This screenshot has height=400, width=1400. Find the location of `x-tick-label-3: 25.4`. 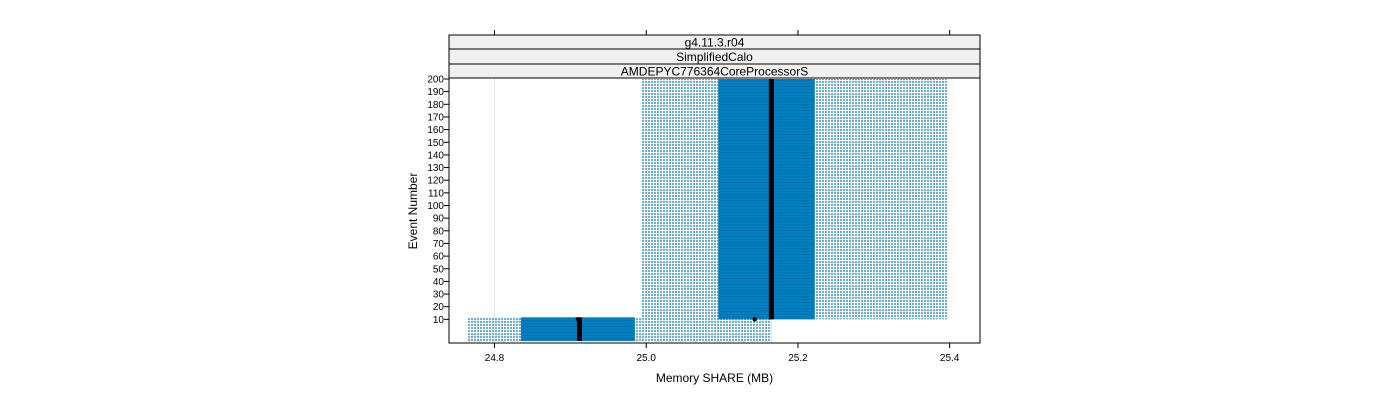

x-tick-label-3: 25.4 is located at coordinates (950, 358).